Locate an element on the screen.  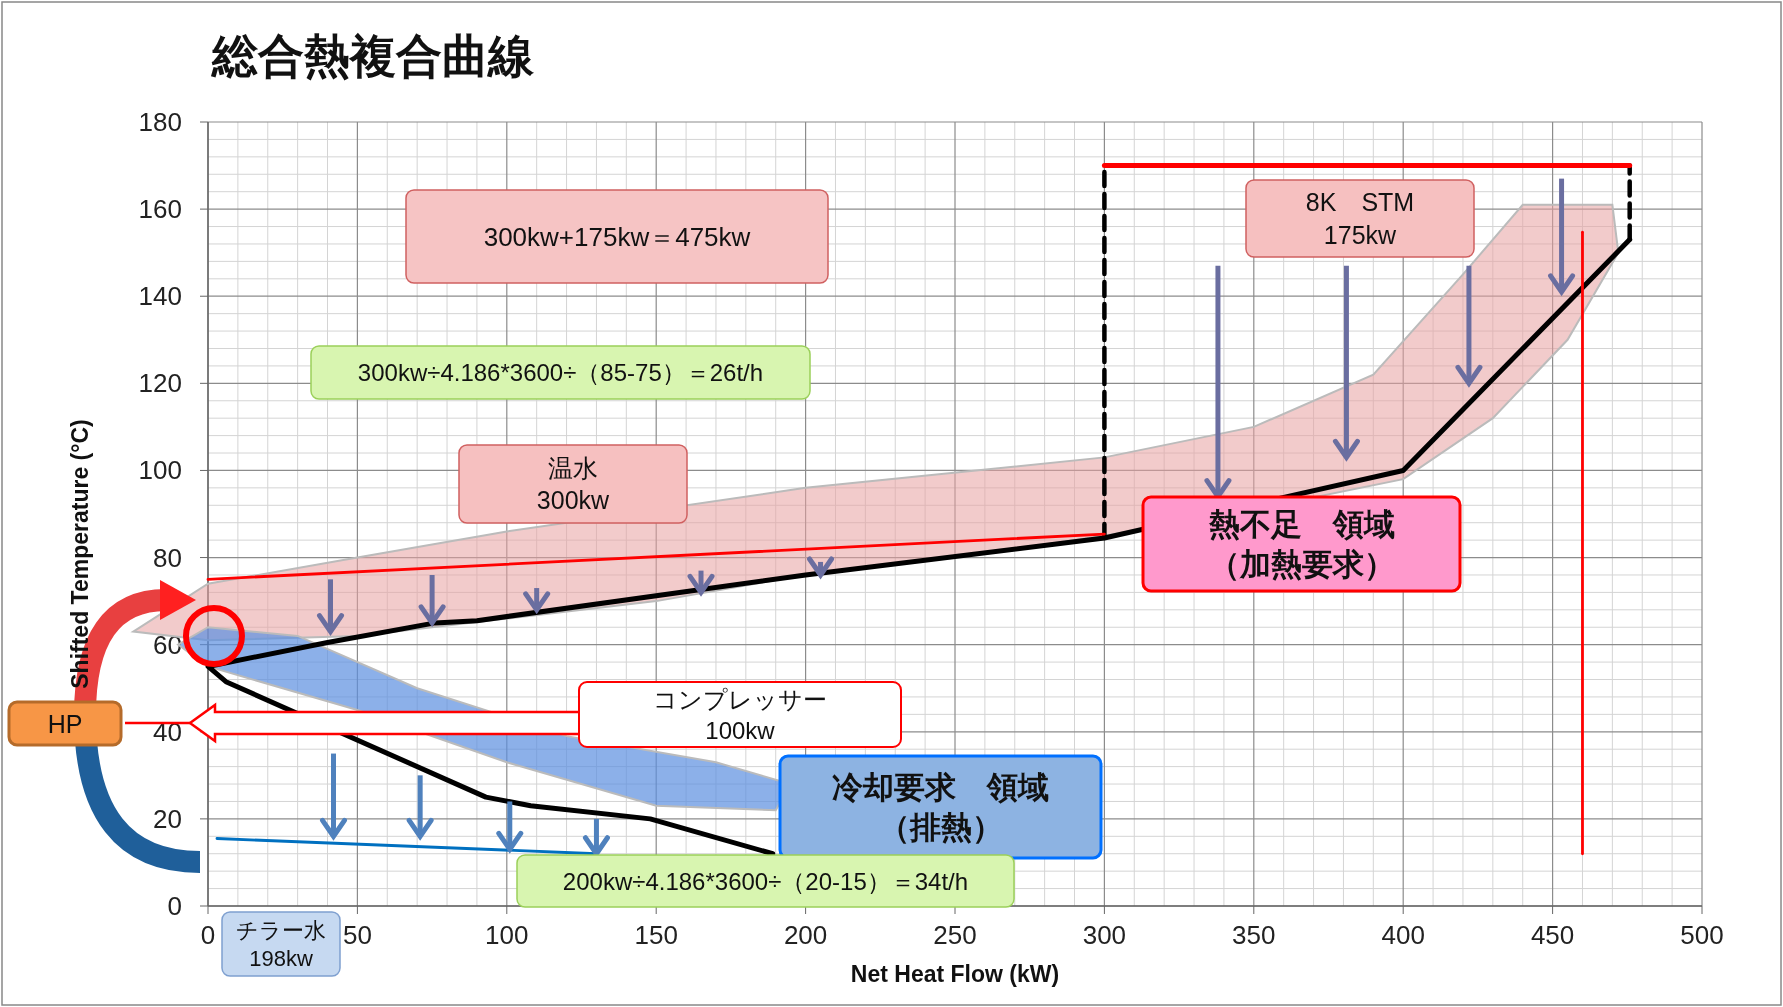
y-tick-label: 140 is located at coordinates (160, 296).